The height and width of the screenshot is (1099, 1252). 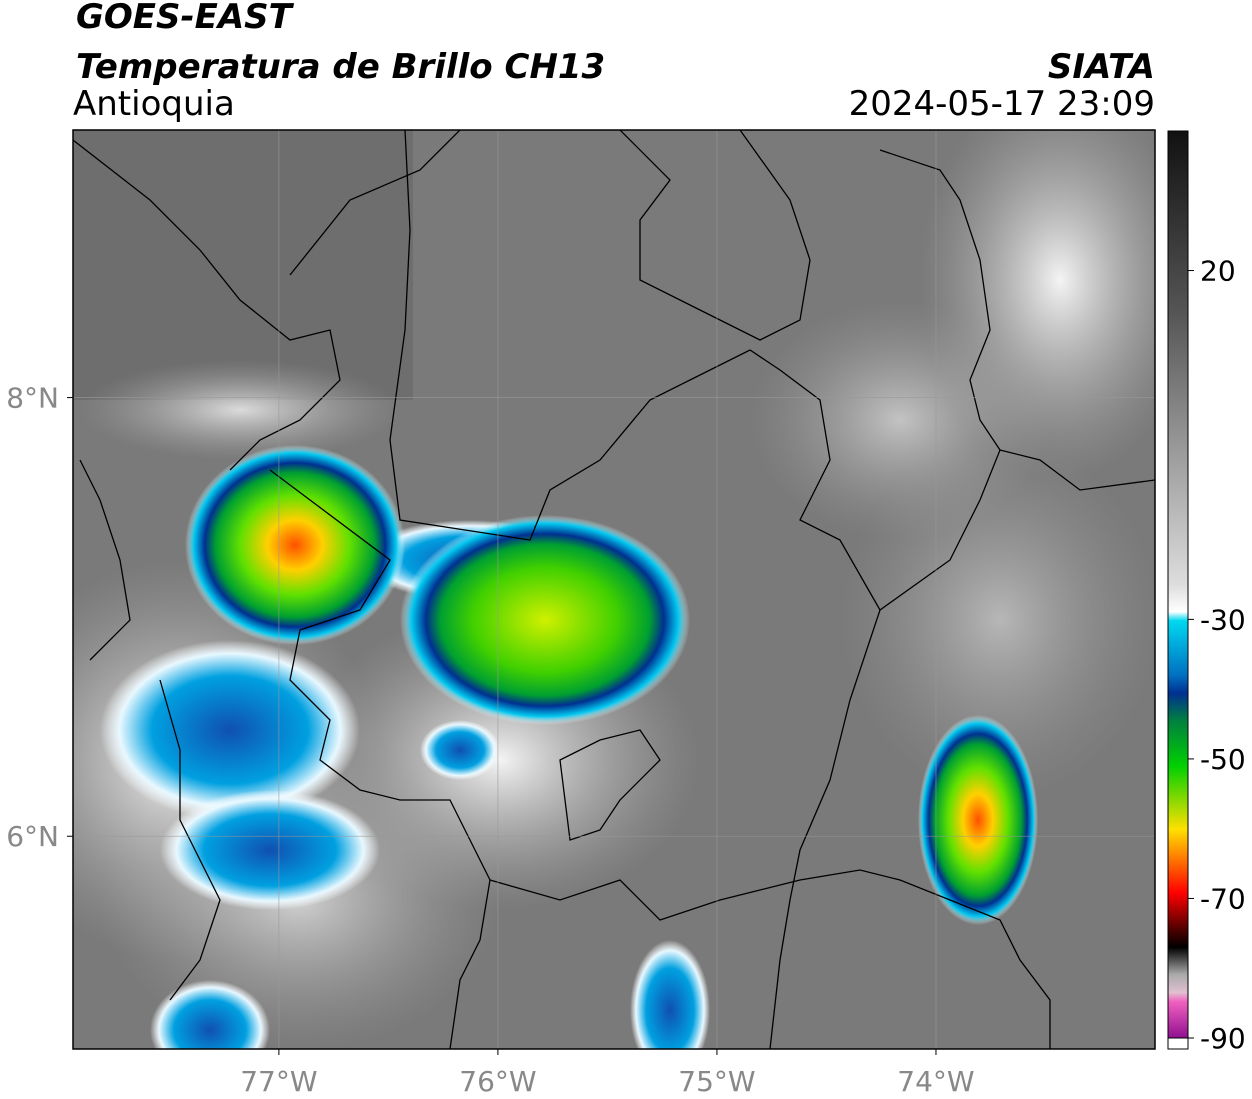 I want to click on colorbar-tick-label: -70, so click(x=1223, y=898).